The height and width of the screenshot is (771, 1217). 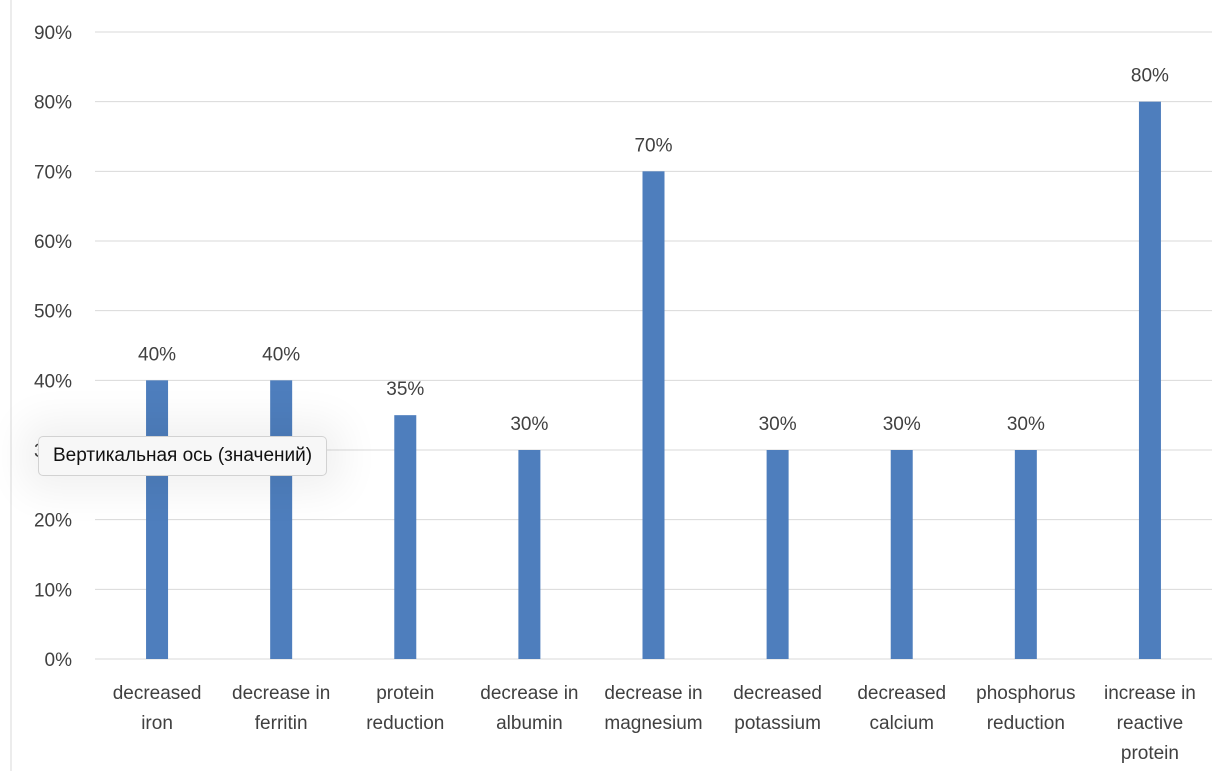 What do you see at coordinates (53, 312) in the screenshot?
I see `y-tick-label: 50%` at bounding box center [53, 312].